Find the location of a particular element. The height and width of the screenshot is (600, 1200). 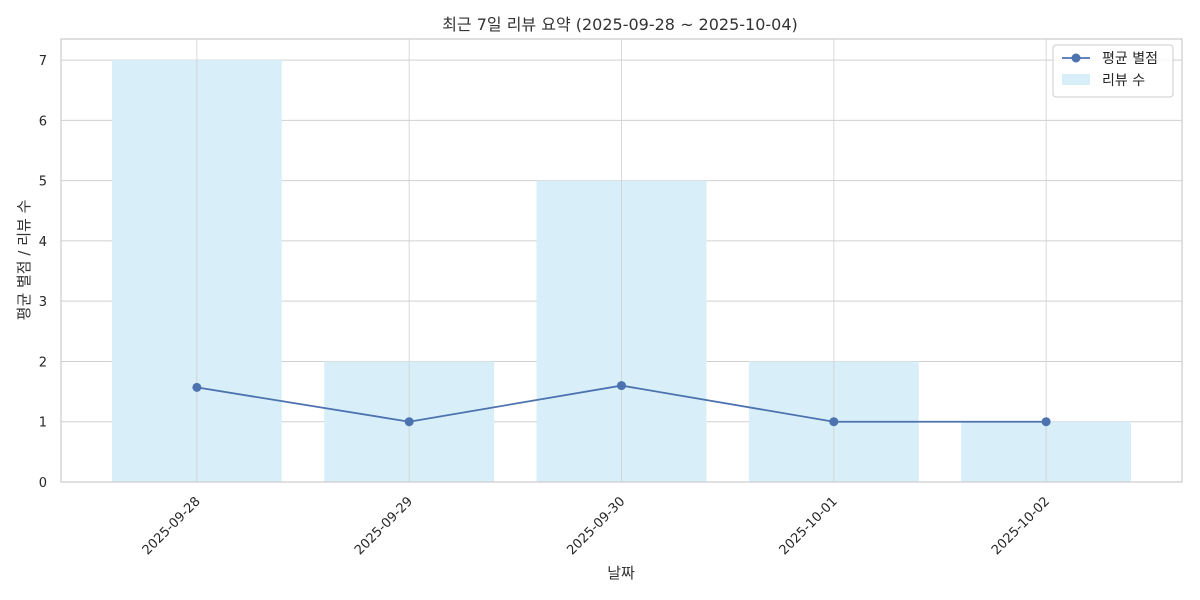

y-axis-label: 평균 별점 / 리뷰 수 is located at coordinates (24, 260).